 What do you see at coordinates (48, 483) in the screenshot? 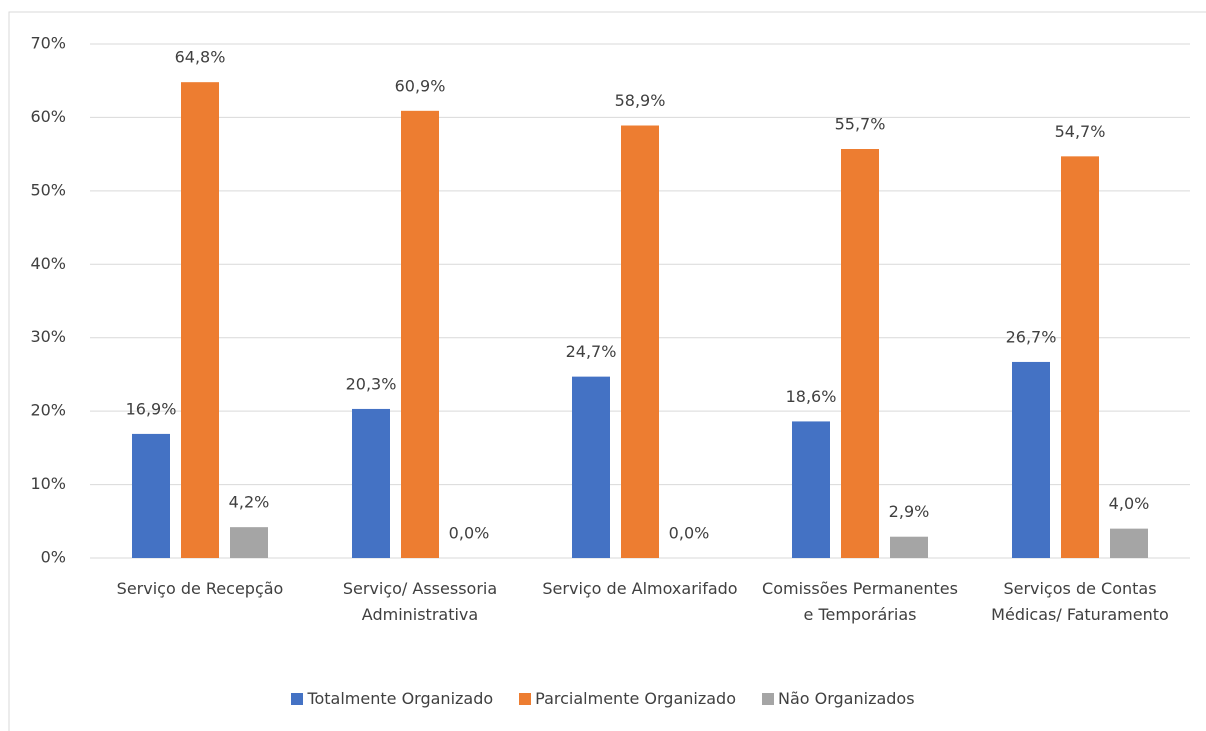
I see `y-tick-label: 10%` at bounding box center [48, 483].